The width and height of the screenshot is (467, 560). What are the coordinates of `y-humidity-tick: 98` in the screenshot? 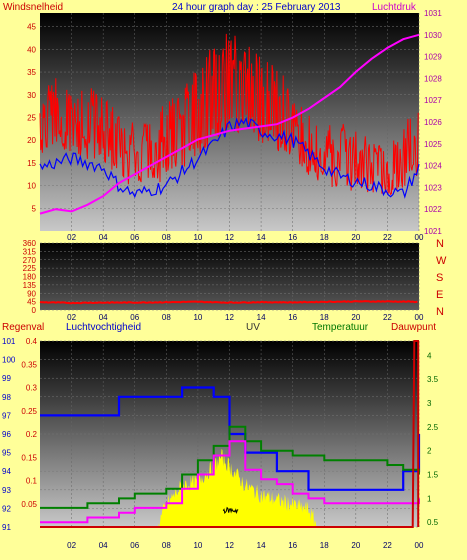 It's located at (6, 397).